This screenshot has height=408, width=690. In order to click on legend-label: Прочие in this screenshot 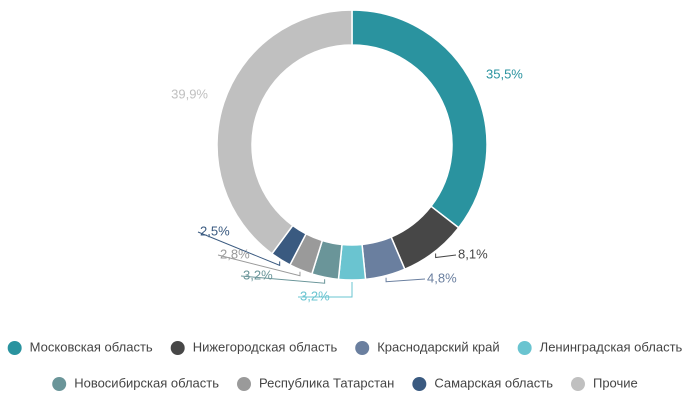, I will do `click(615, 382)`.